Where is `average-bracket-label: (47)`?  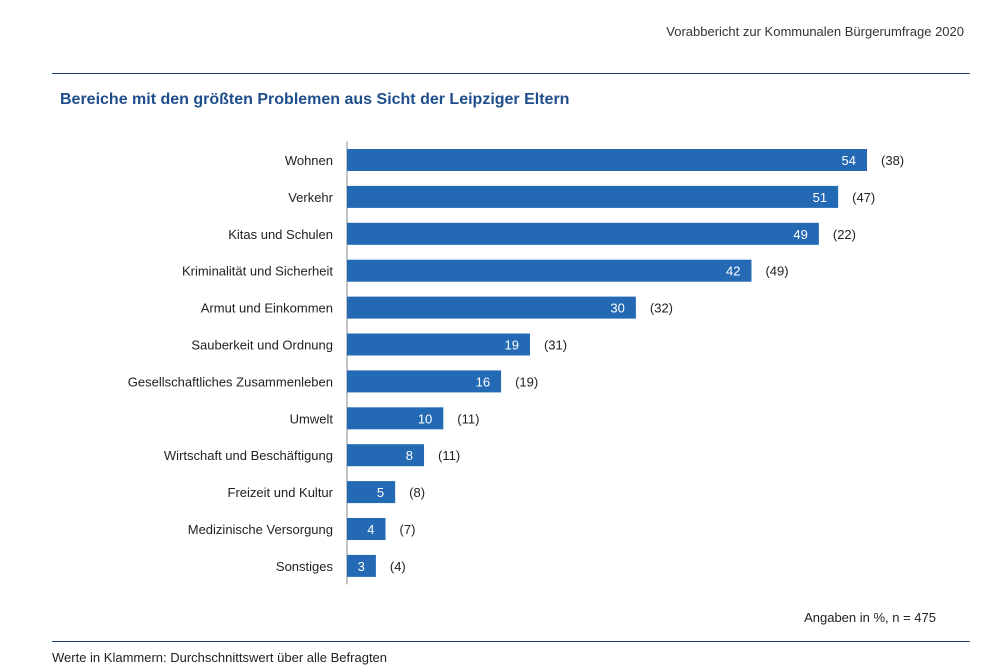
average-bracket-label: (47) is located at coordinates (863, 197).